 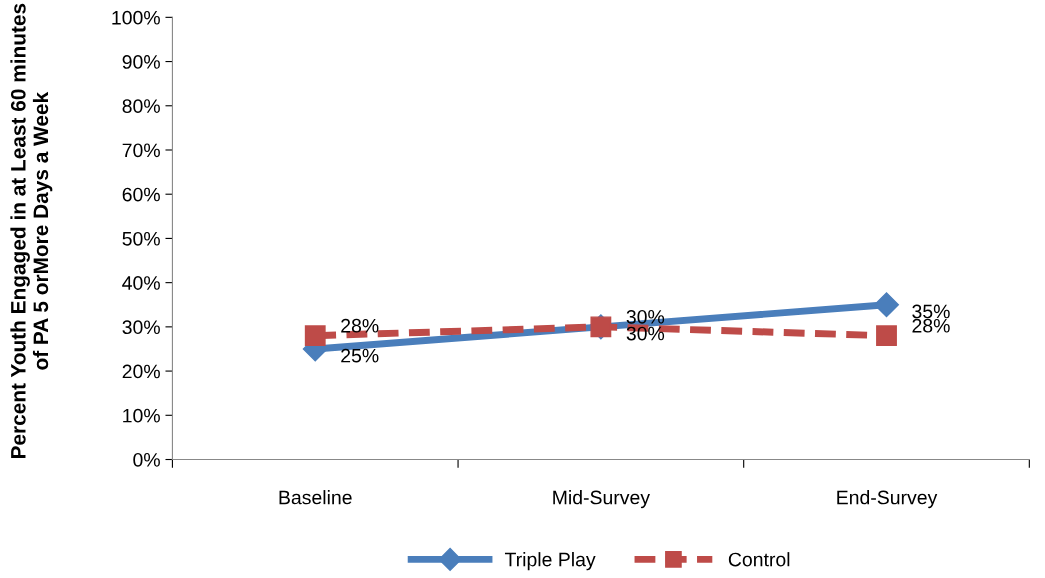 I want to click on y-tick-label: 50%, so click(x=141, y=238).